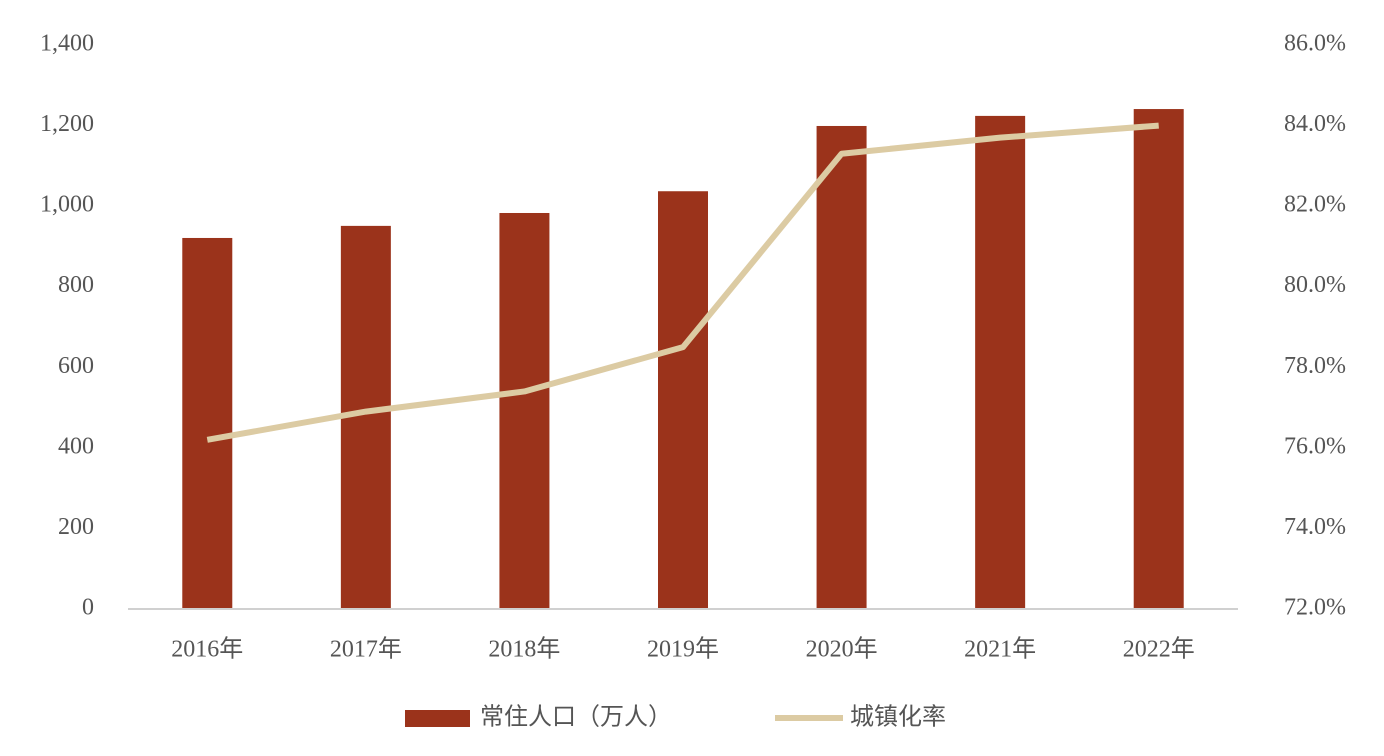 The width and height of the screenshot is (1384, 756). What do you see at coordinates (76, 446) in the screenshot?
I see `y-tick-label: 400` at bounding box center [76, 446].